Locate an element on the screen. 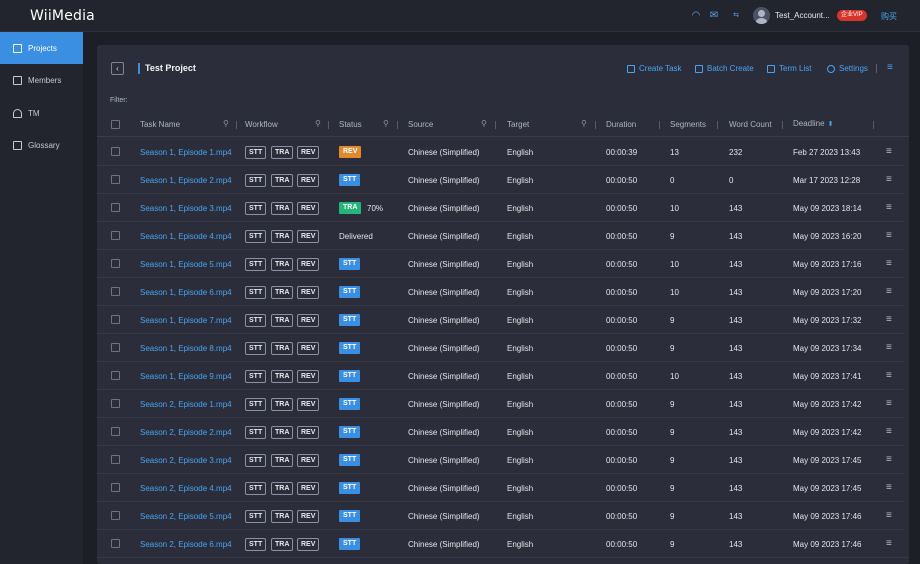 The height and width of the screenshot is (564, 920). task-name-link: Season 2, Episode 4.mp4 is located at coordinates (186, 488).